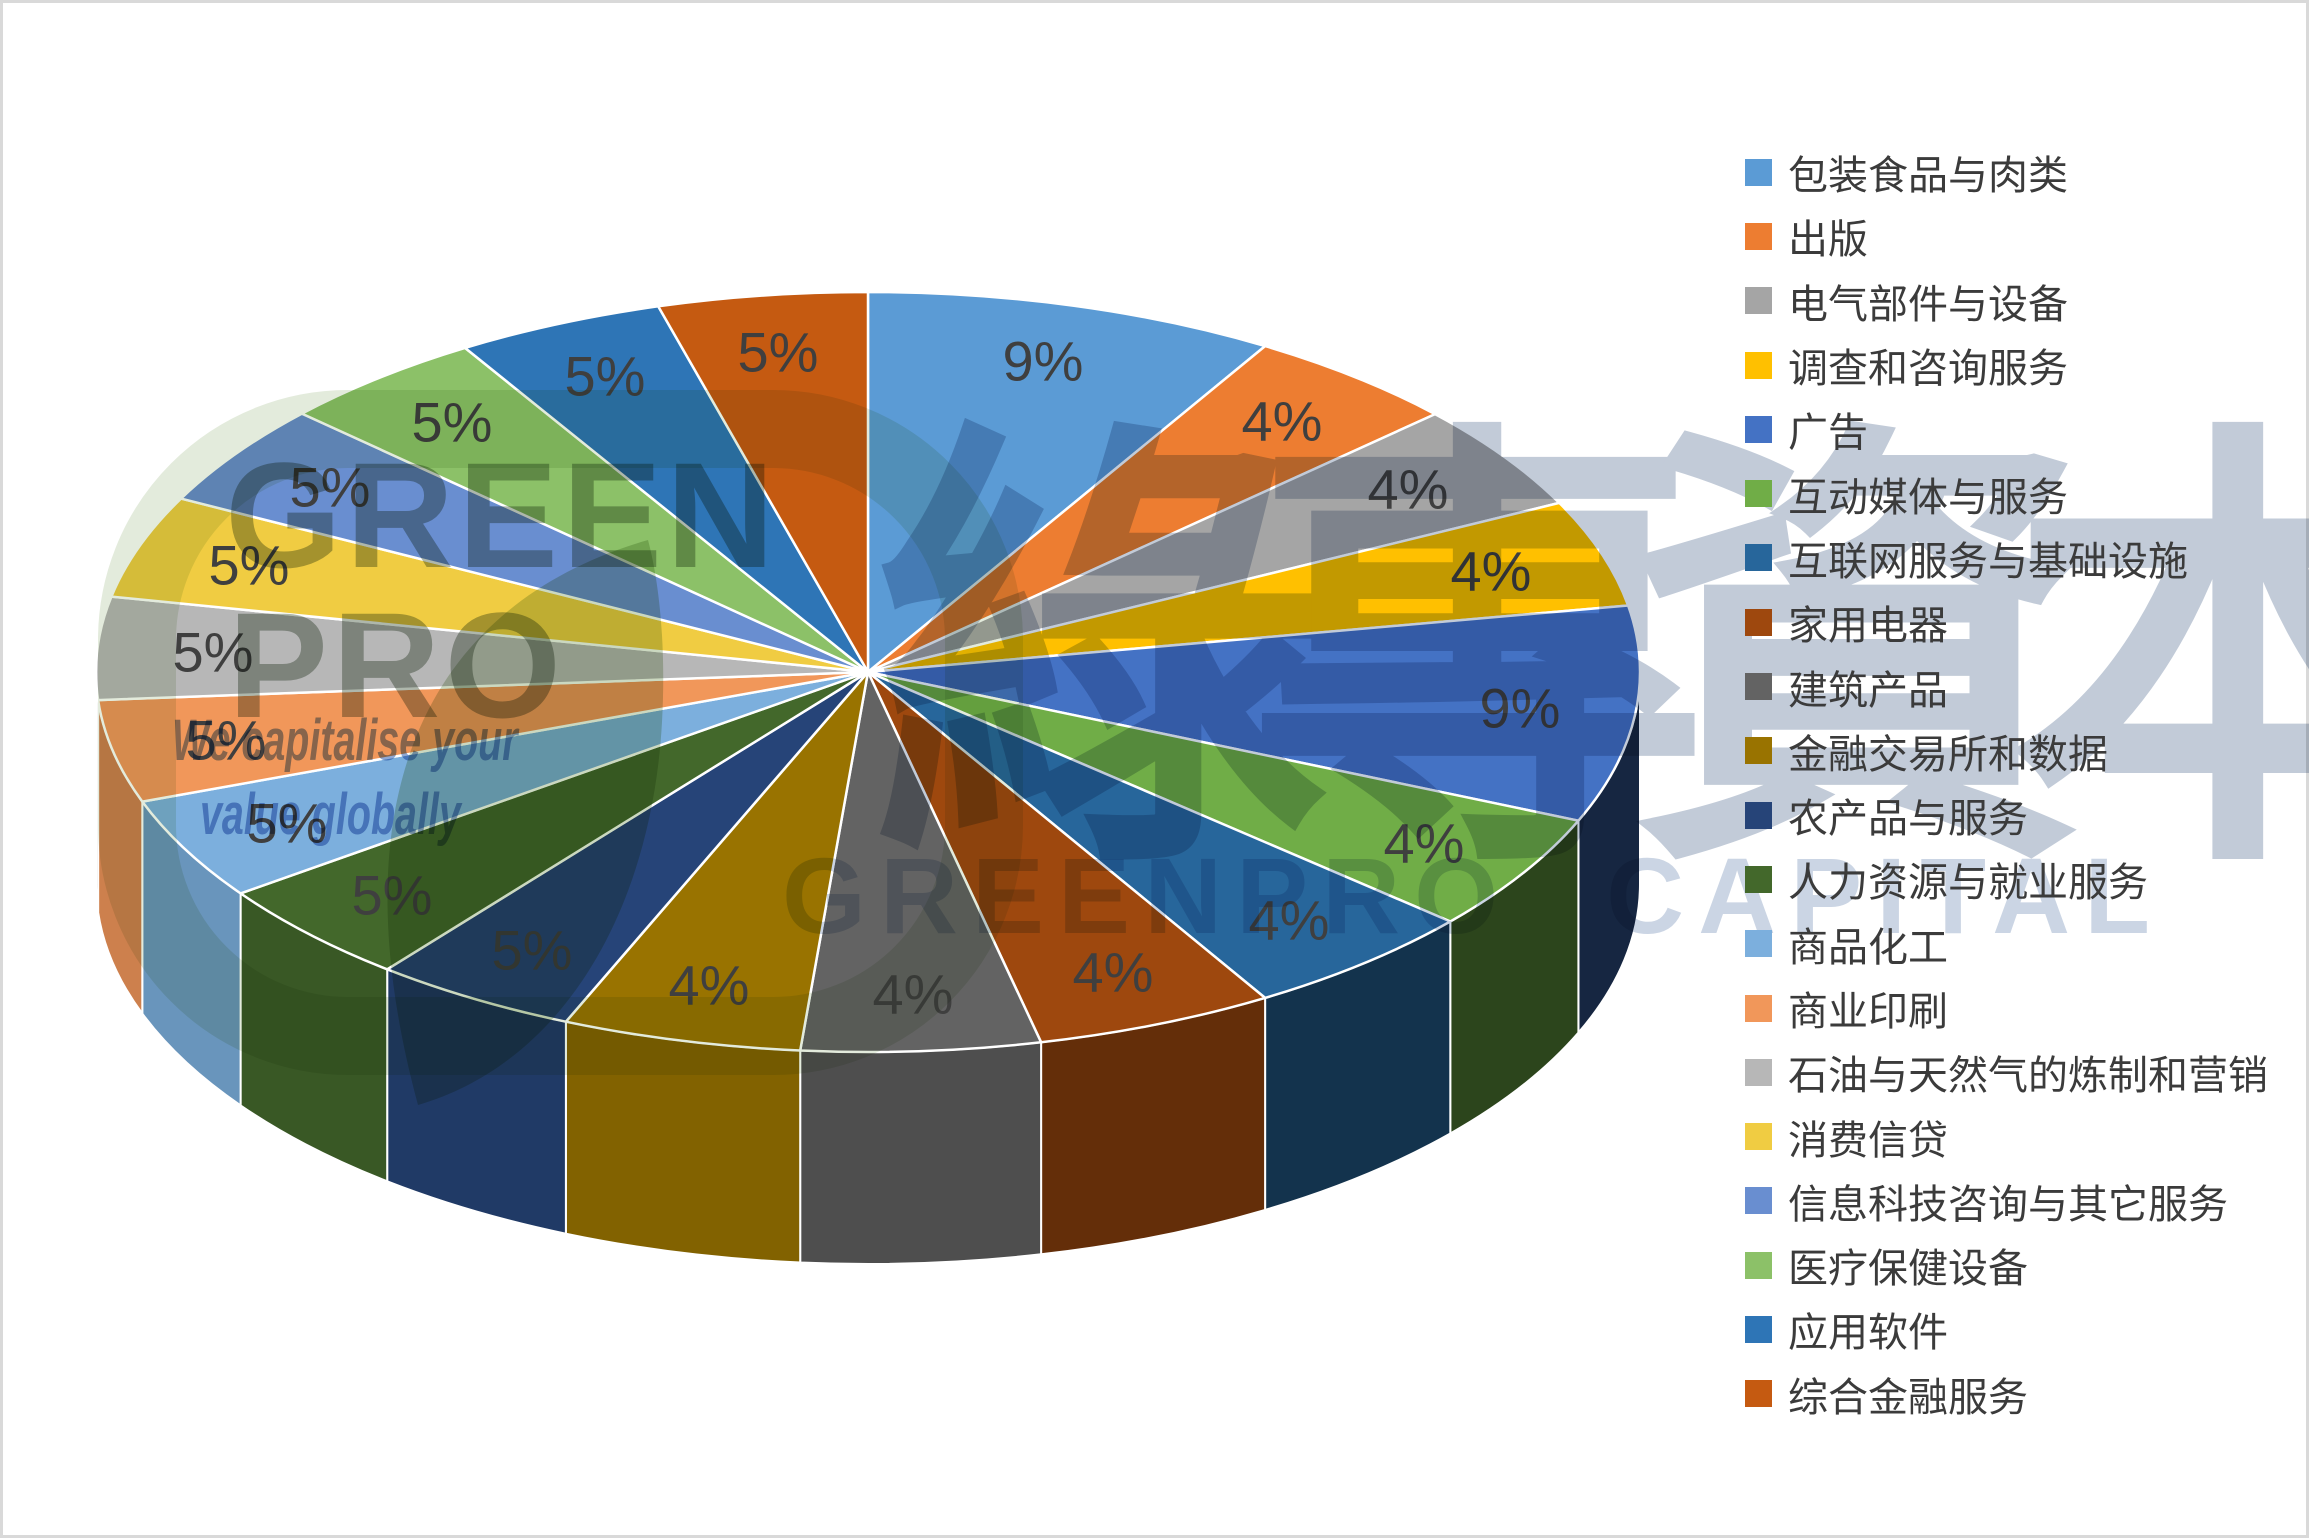 This screenshot has width=2309, height=1538. I want to click on legend-item: 电气部件与设备, so click(2006, 301).